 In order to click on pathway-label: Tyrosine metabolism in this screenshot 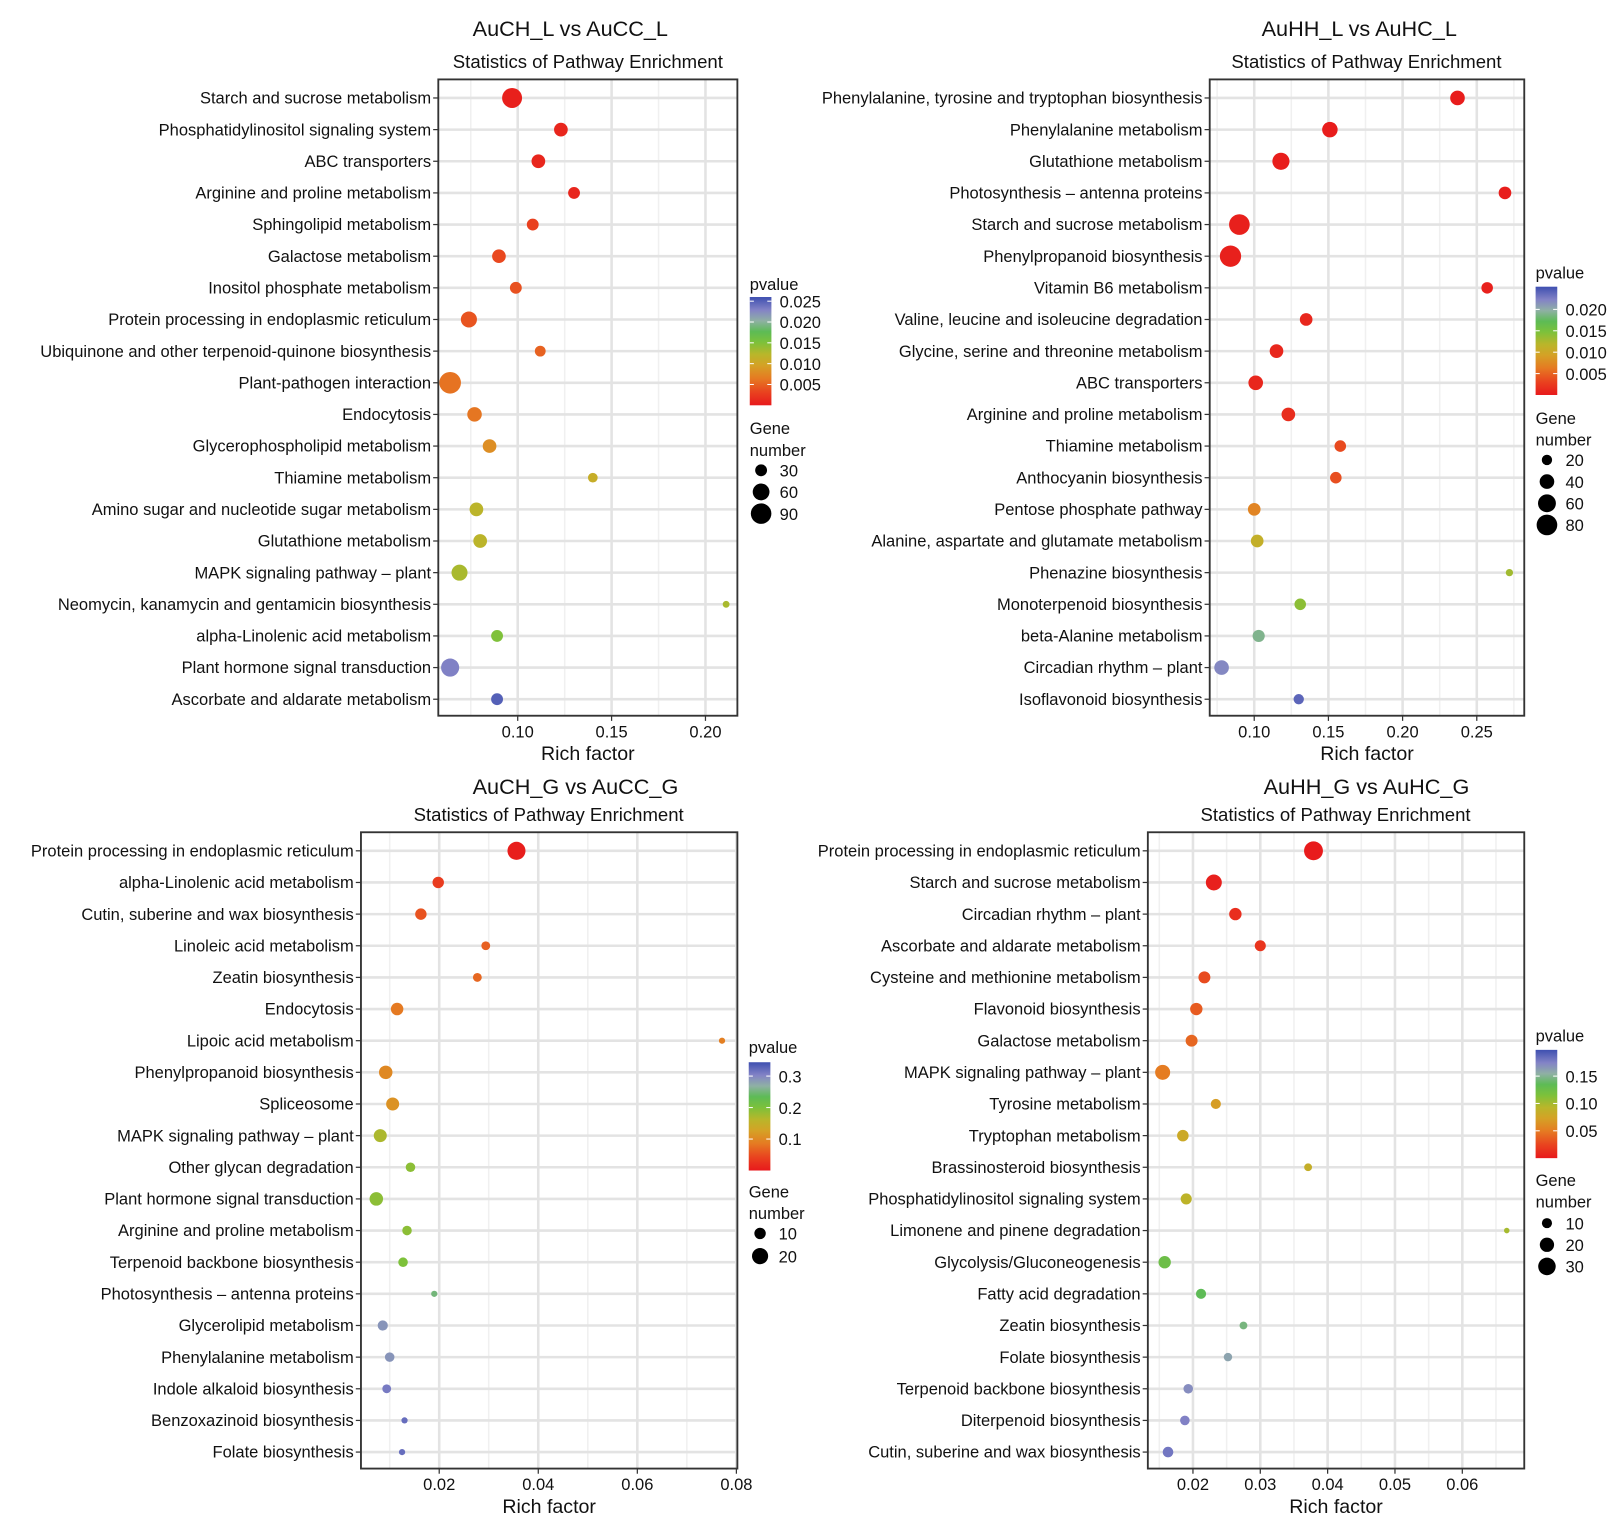, I will do `click(1064, 1105)`.